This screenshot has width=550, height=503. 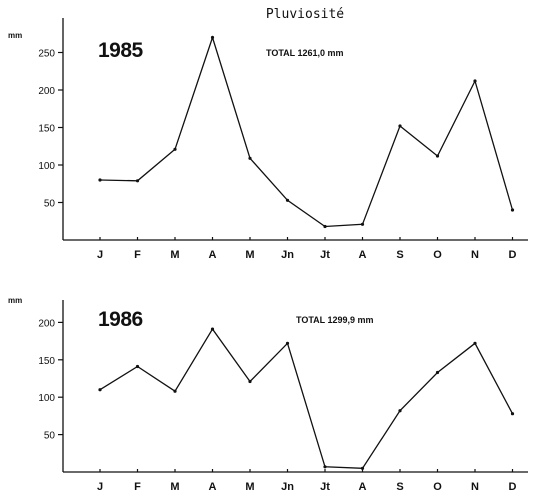 I want to click on y-tick-label: 250, so click(x=46, y=54).